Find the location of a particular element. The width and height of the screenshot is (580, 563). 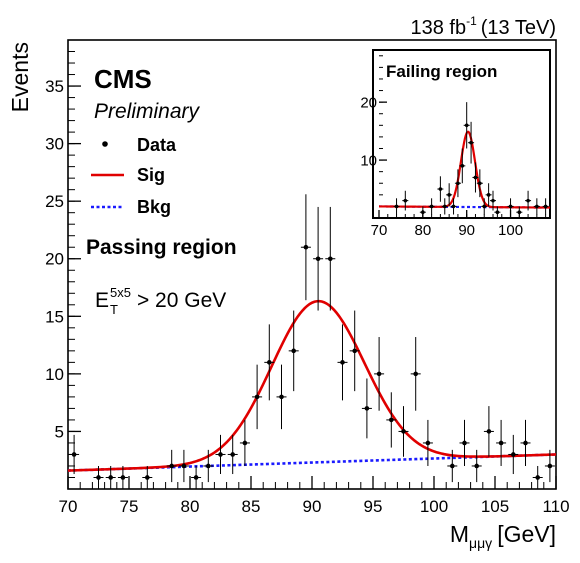

legend: Data Sig Bkg is located at coordinates (134, 176).